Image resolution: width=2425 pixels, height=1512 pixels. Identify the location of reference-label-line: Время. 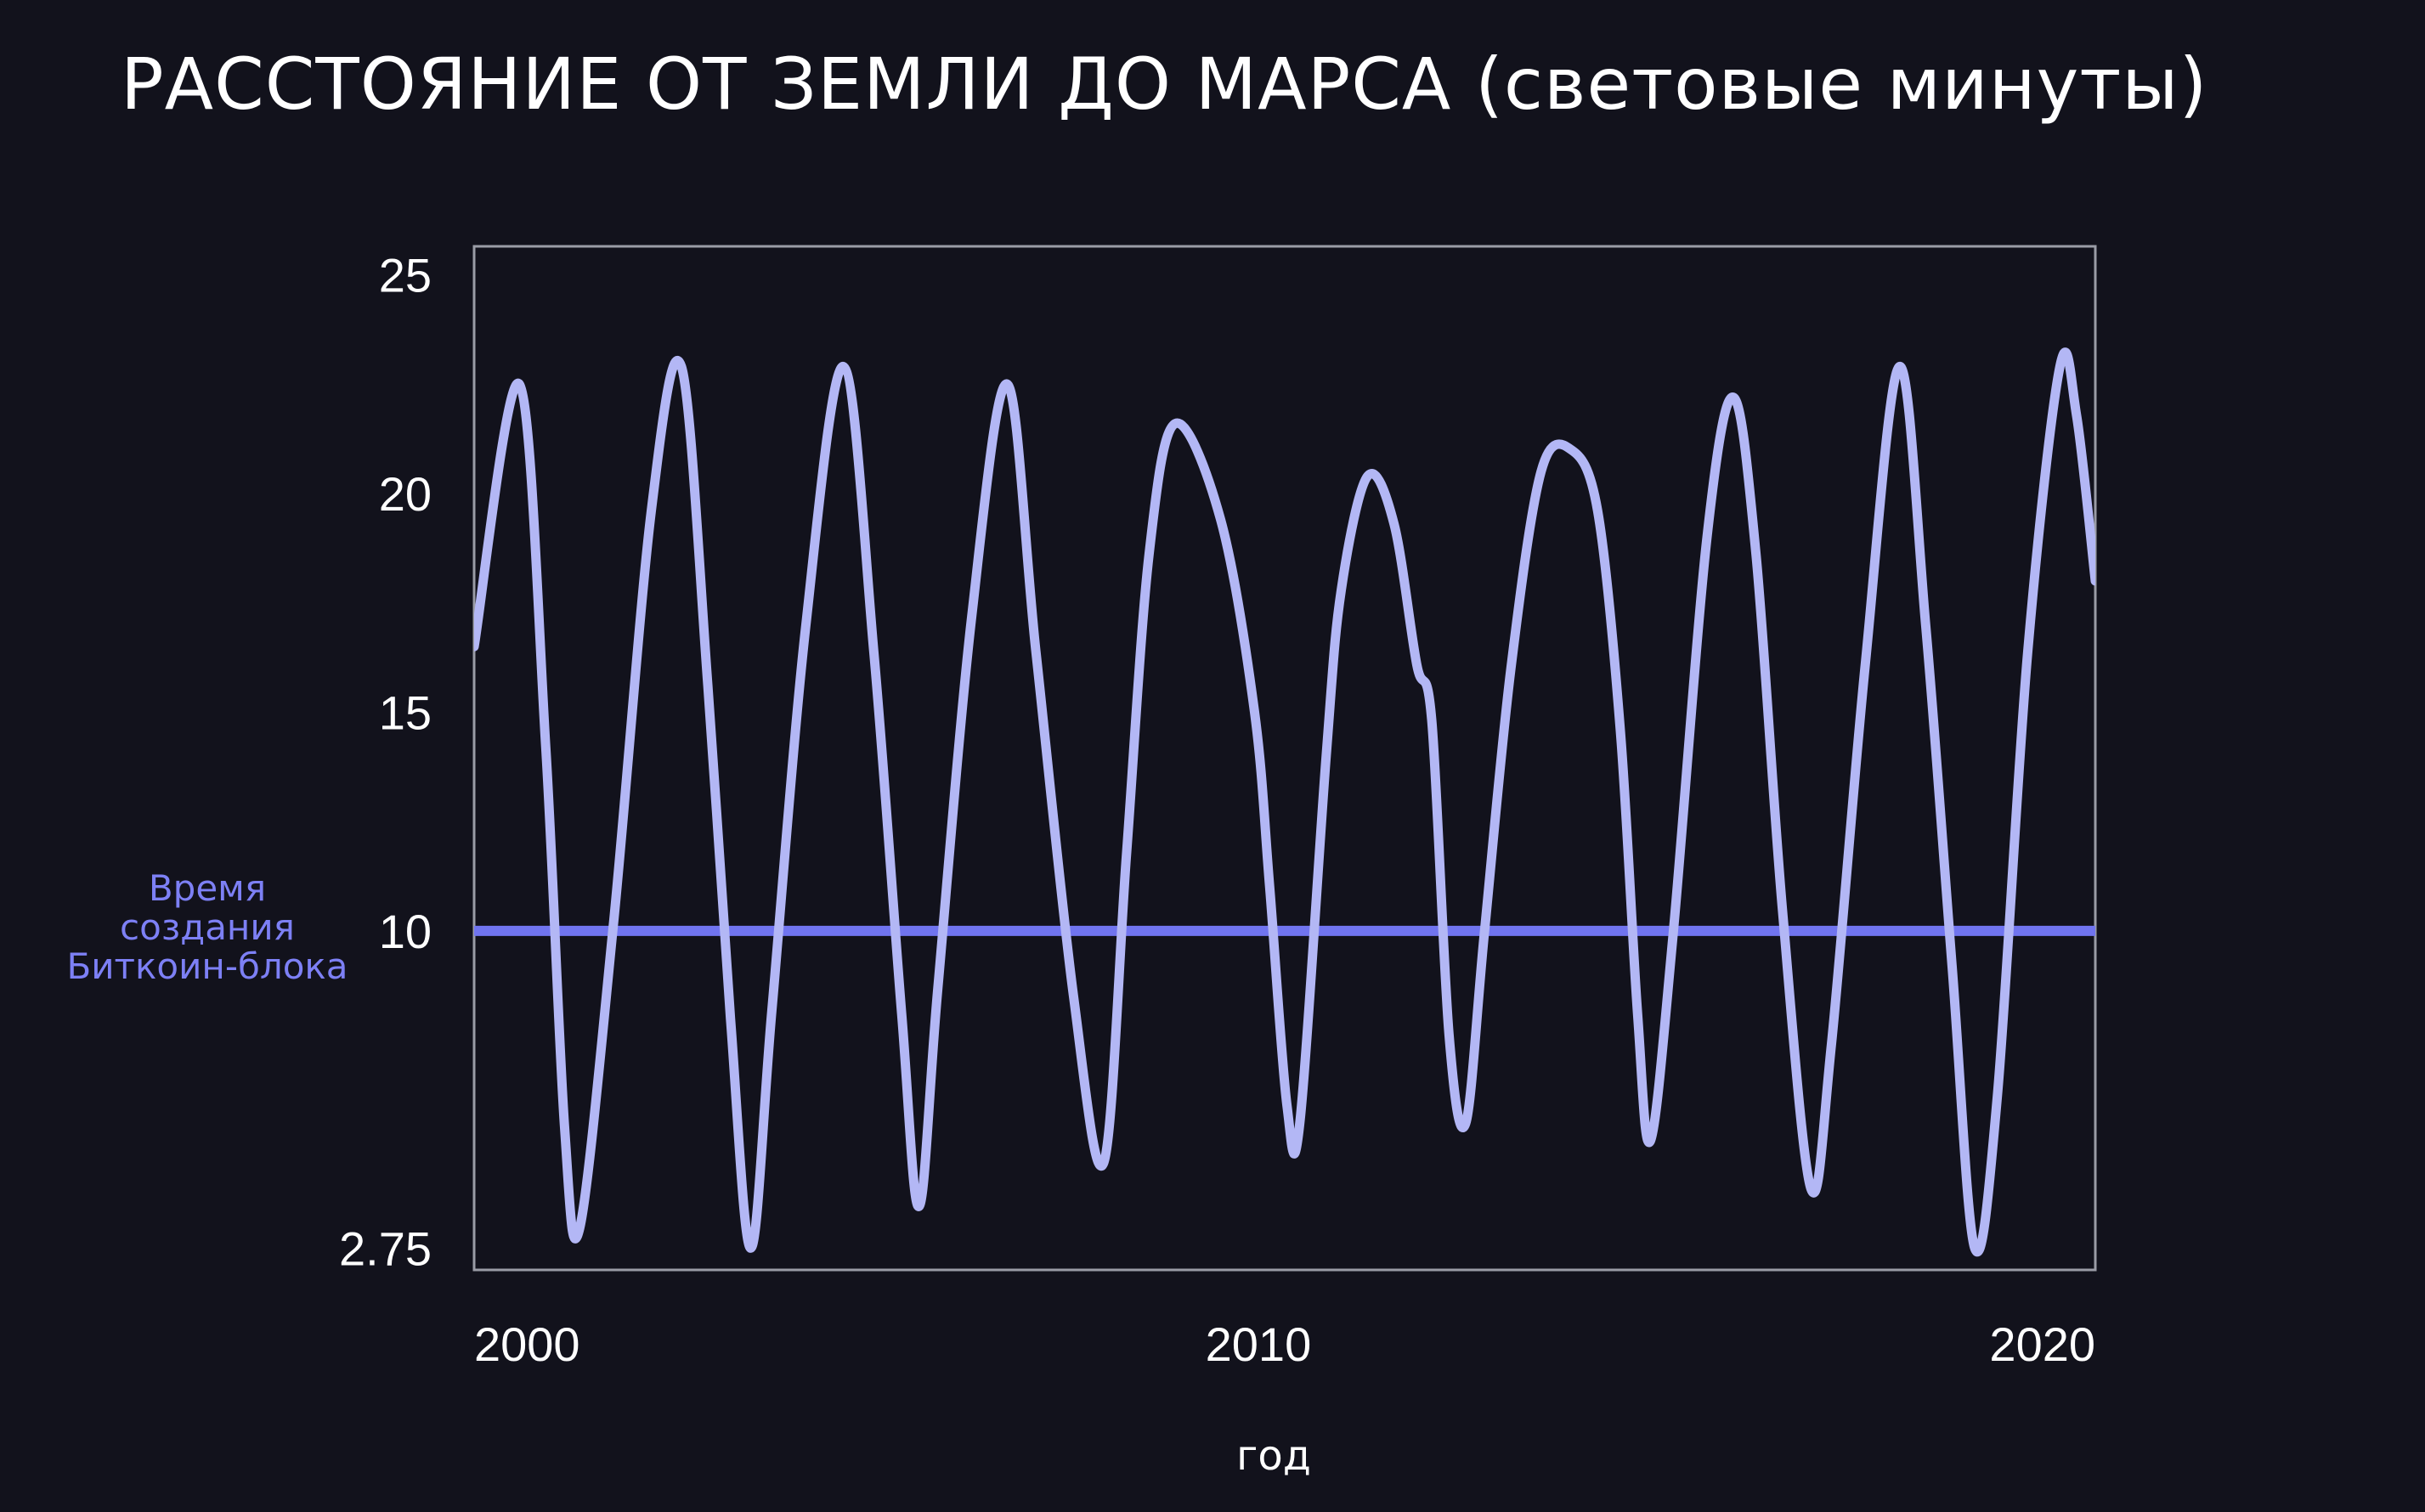
(207, 888).